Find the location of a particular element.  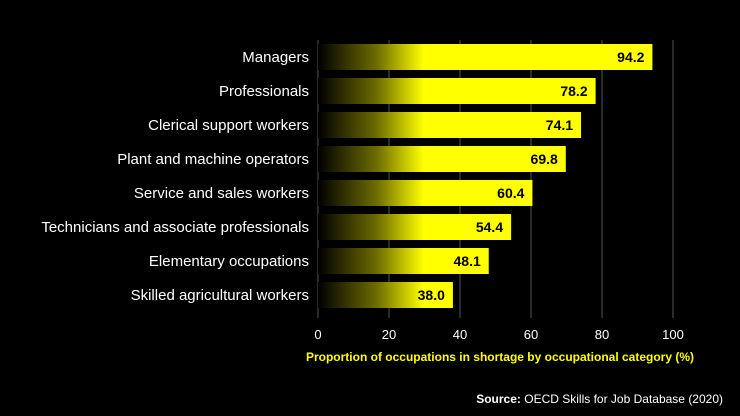

category-label: Plant and machine operators is located at coordinates (213, 159).